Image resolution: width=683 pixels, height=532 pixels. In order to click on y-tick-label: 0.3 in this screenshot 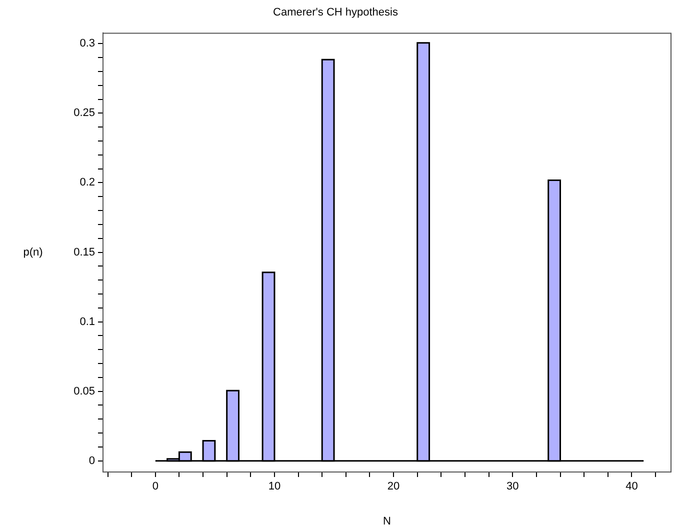, I will do `click(87, 44)`.